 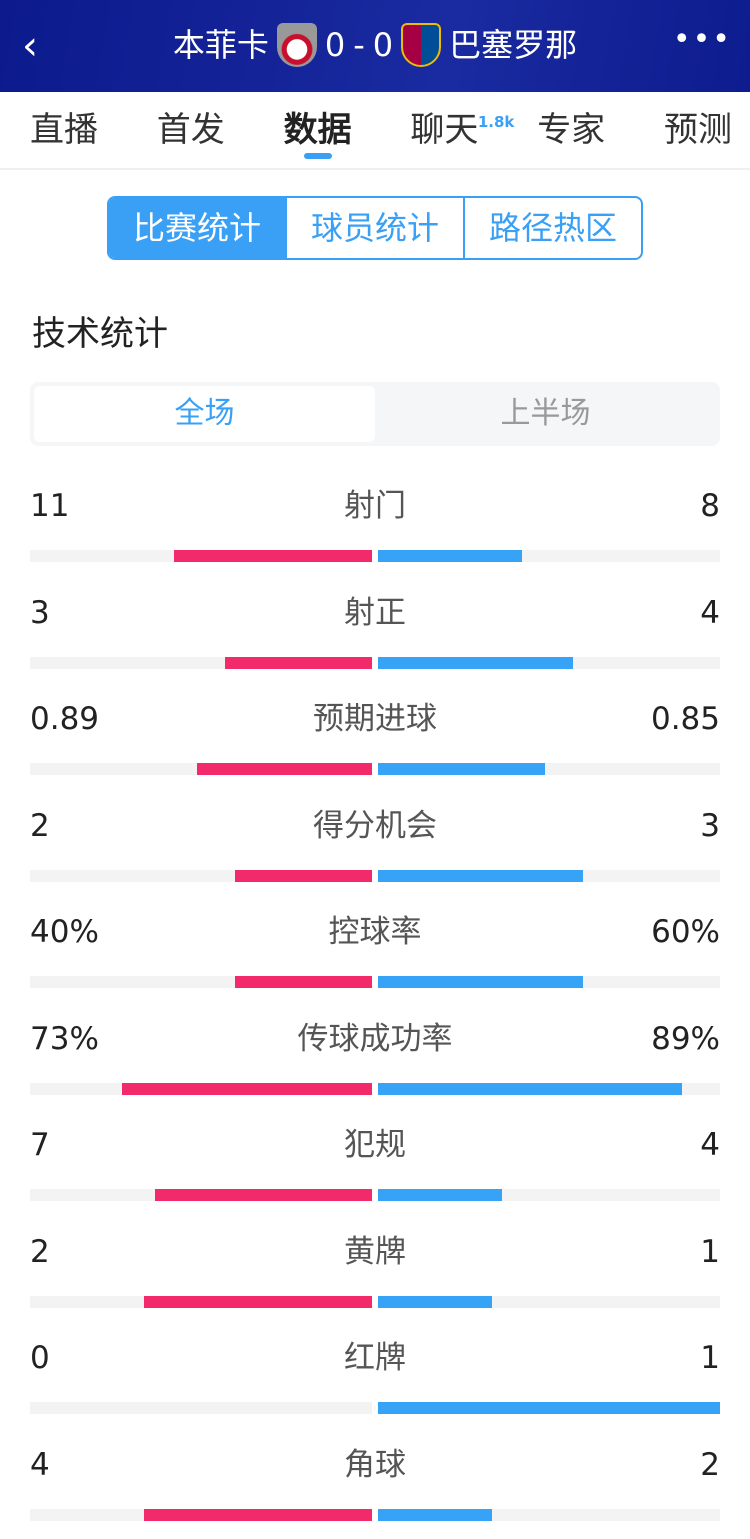 I want to click on stat-label: 预期进球, so click(x=375, y=719).